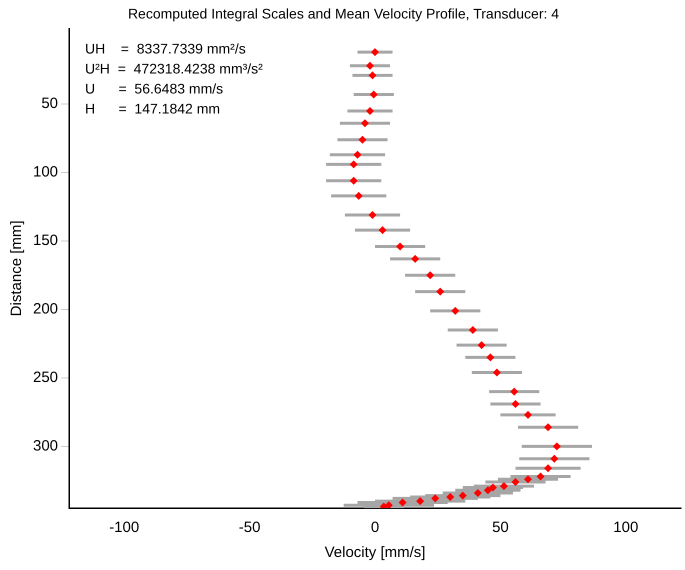  What do you see at coordinates (17, 268) in the screenshot?
I see `y-axis-title: Distance [mm]` at bounding box center [17, 268].